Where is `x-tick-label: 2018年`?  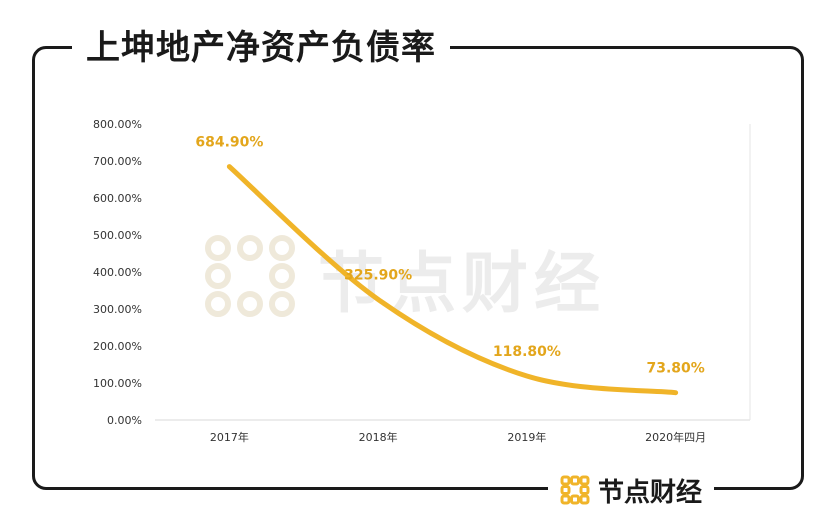
x-tick-label: 2018年 is located at coordinates (378, 437).